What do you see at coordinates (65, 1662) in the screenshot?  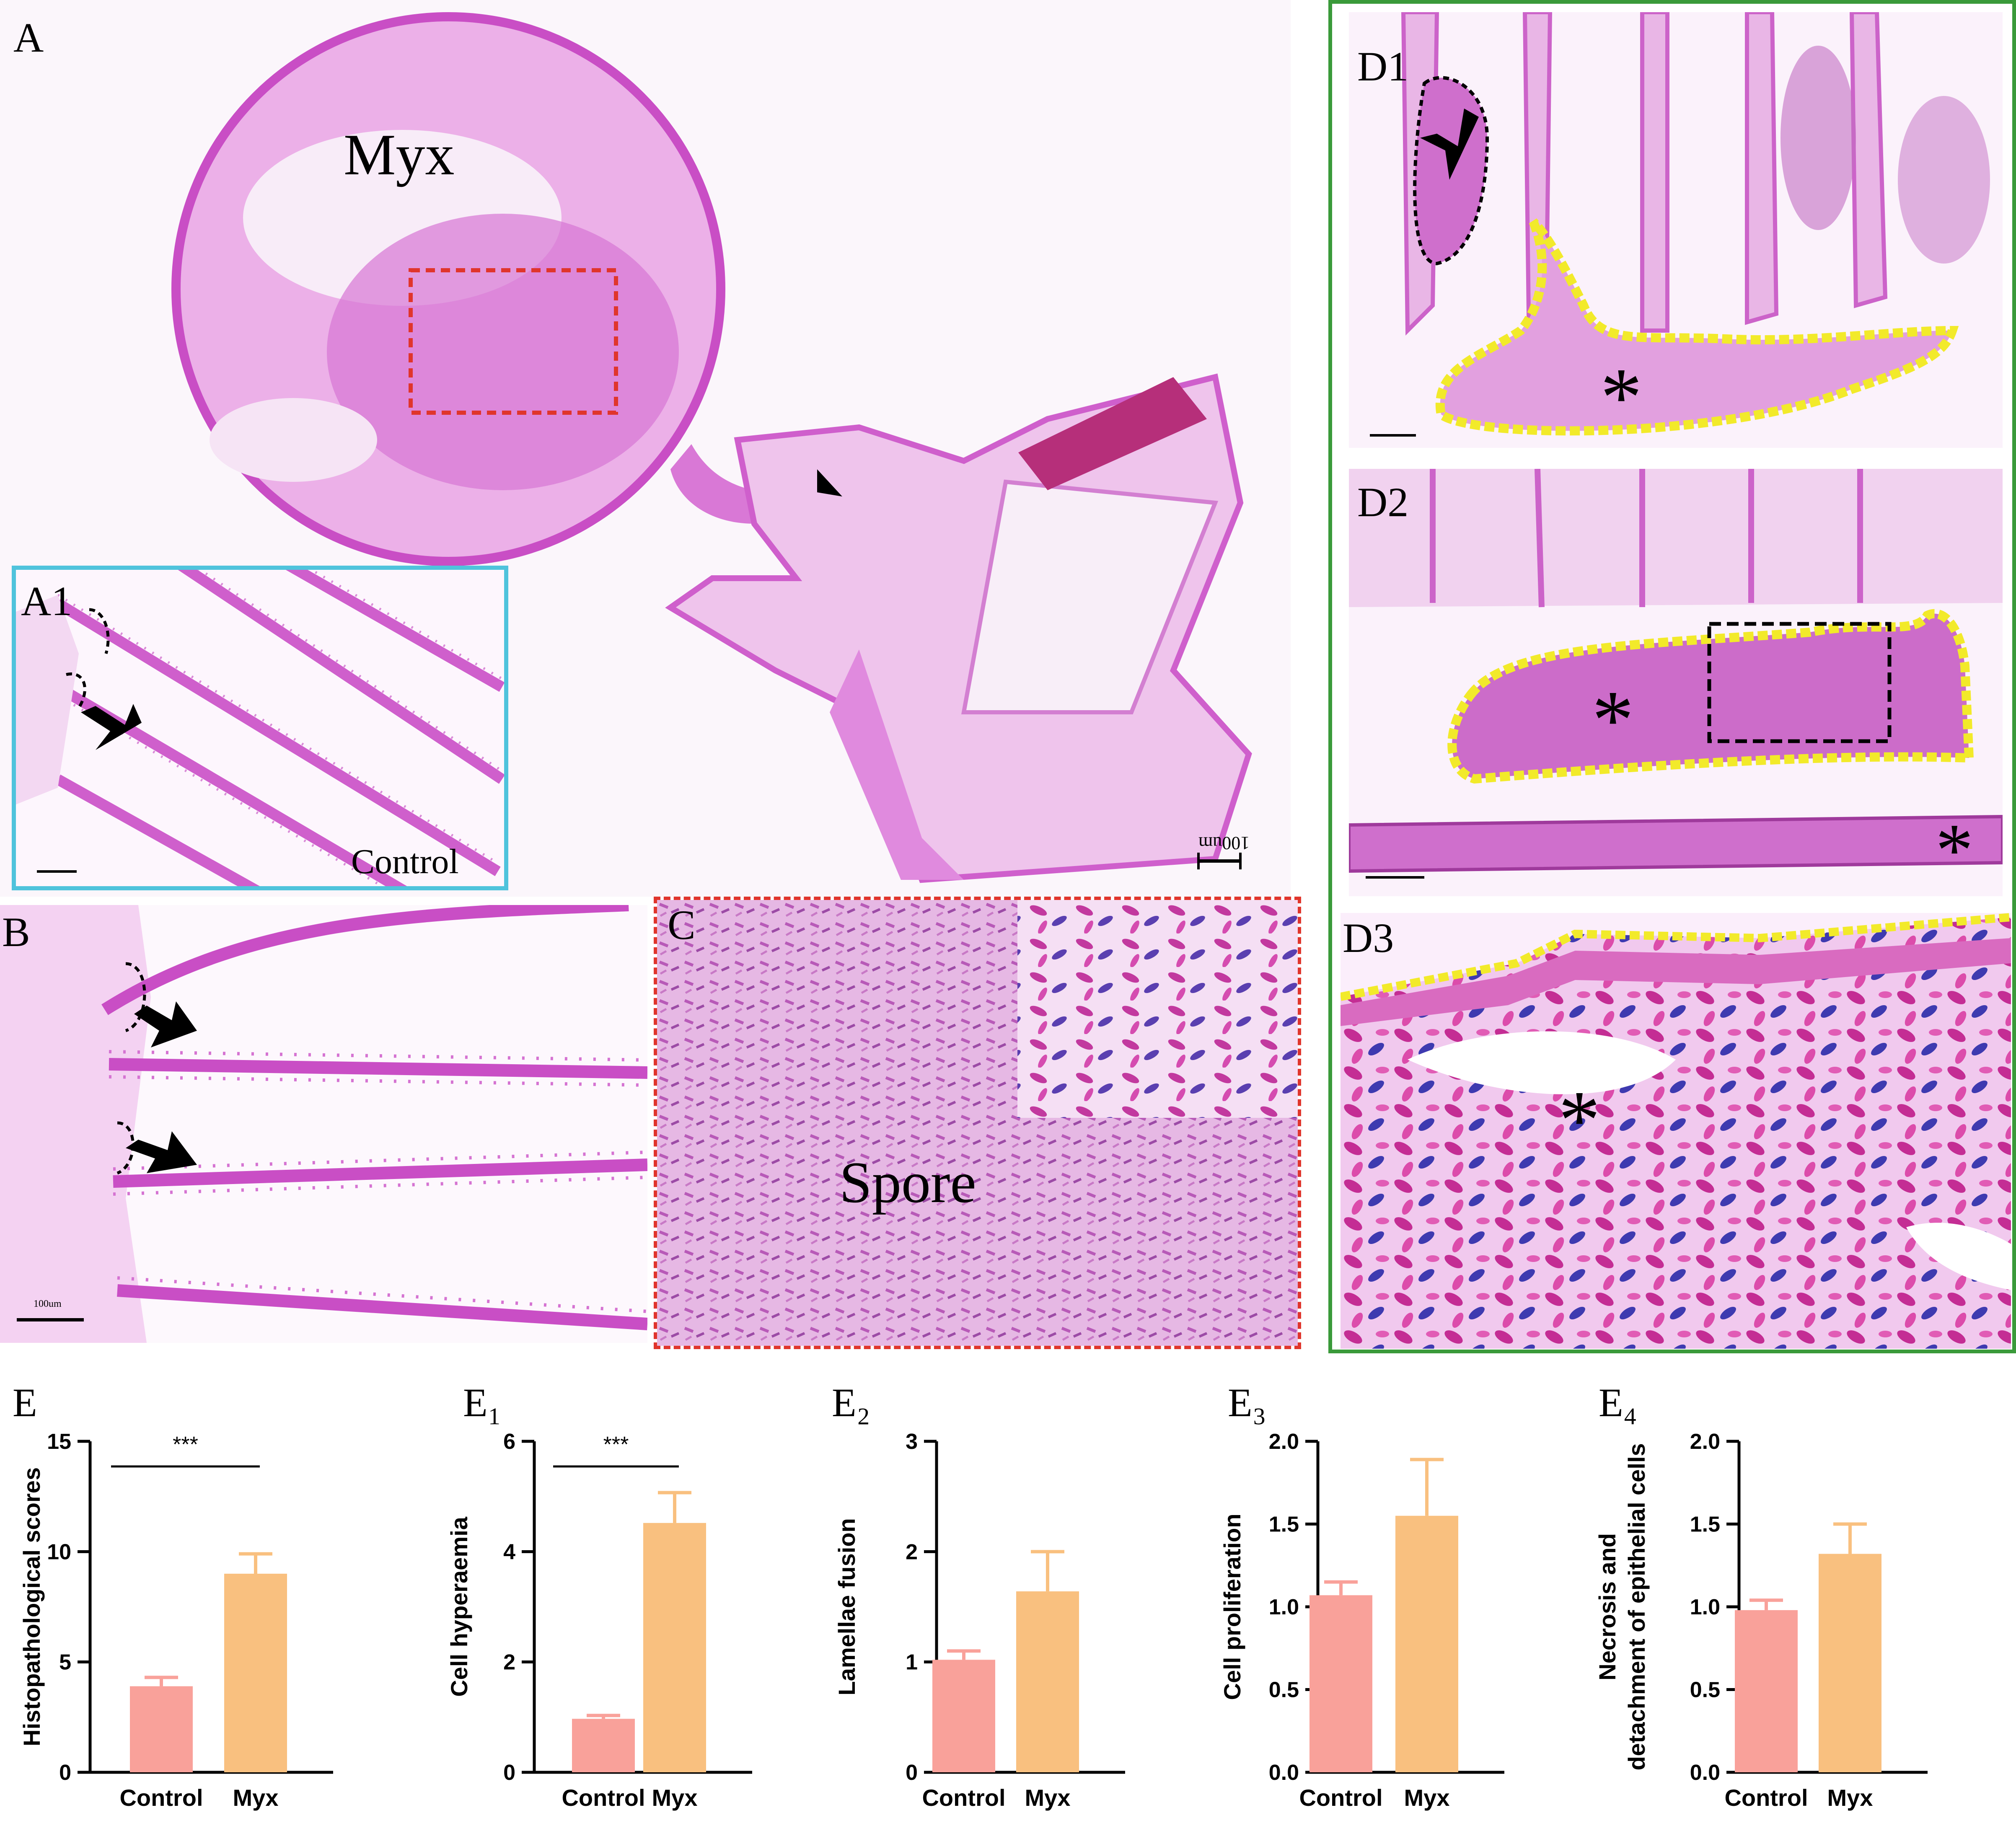 I see `y-tick-label: 5` at bounding box center [65, 1662].